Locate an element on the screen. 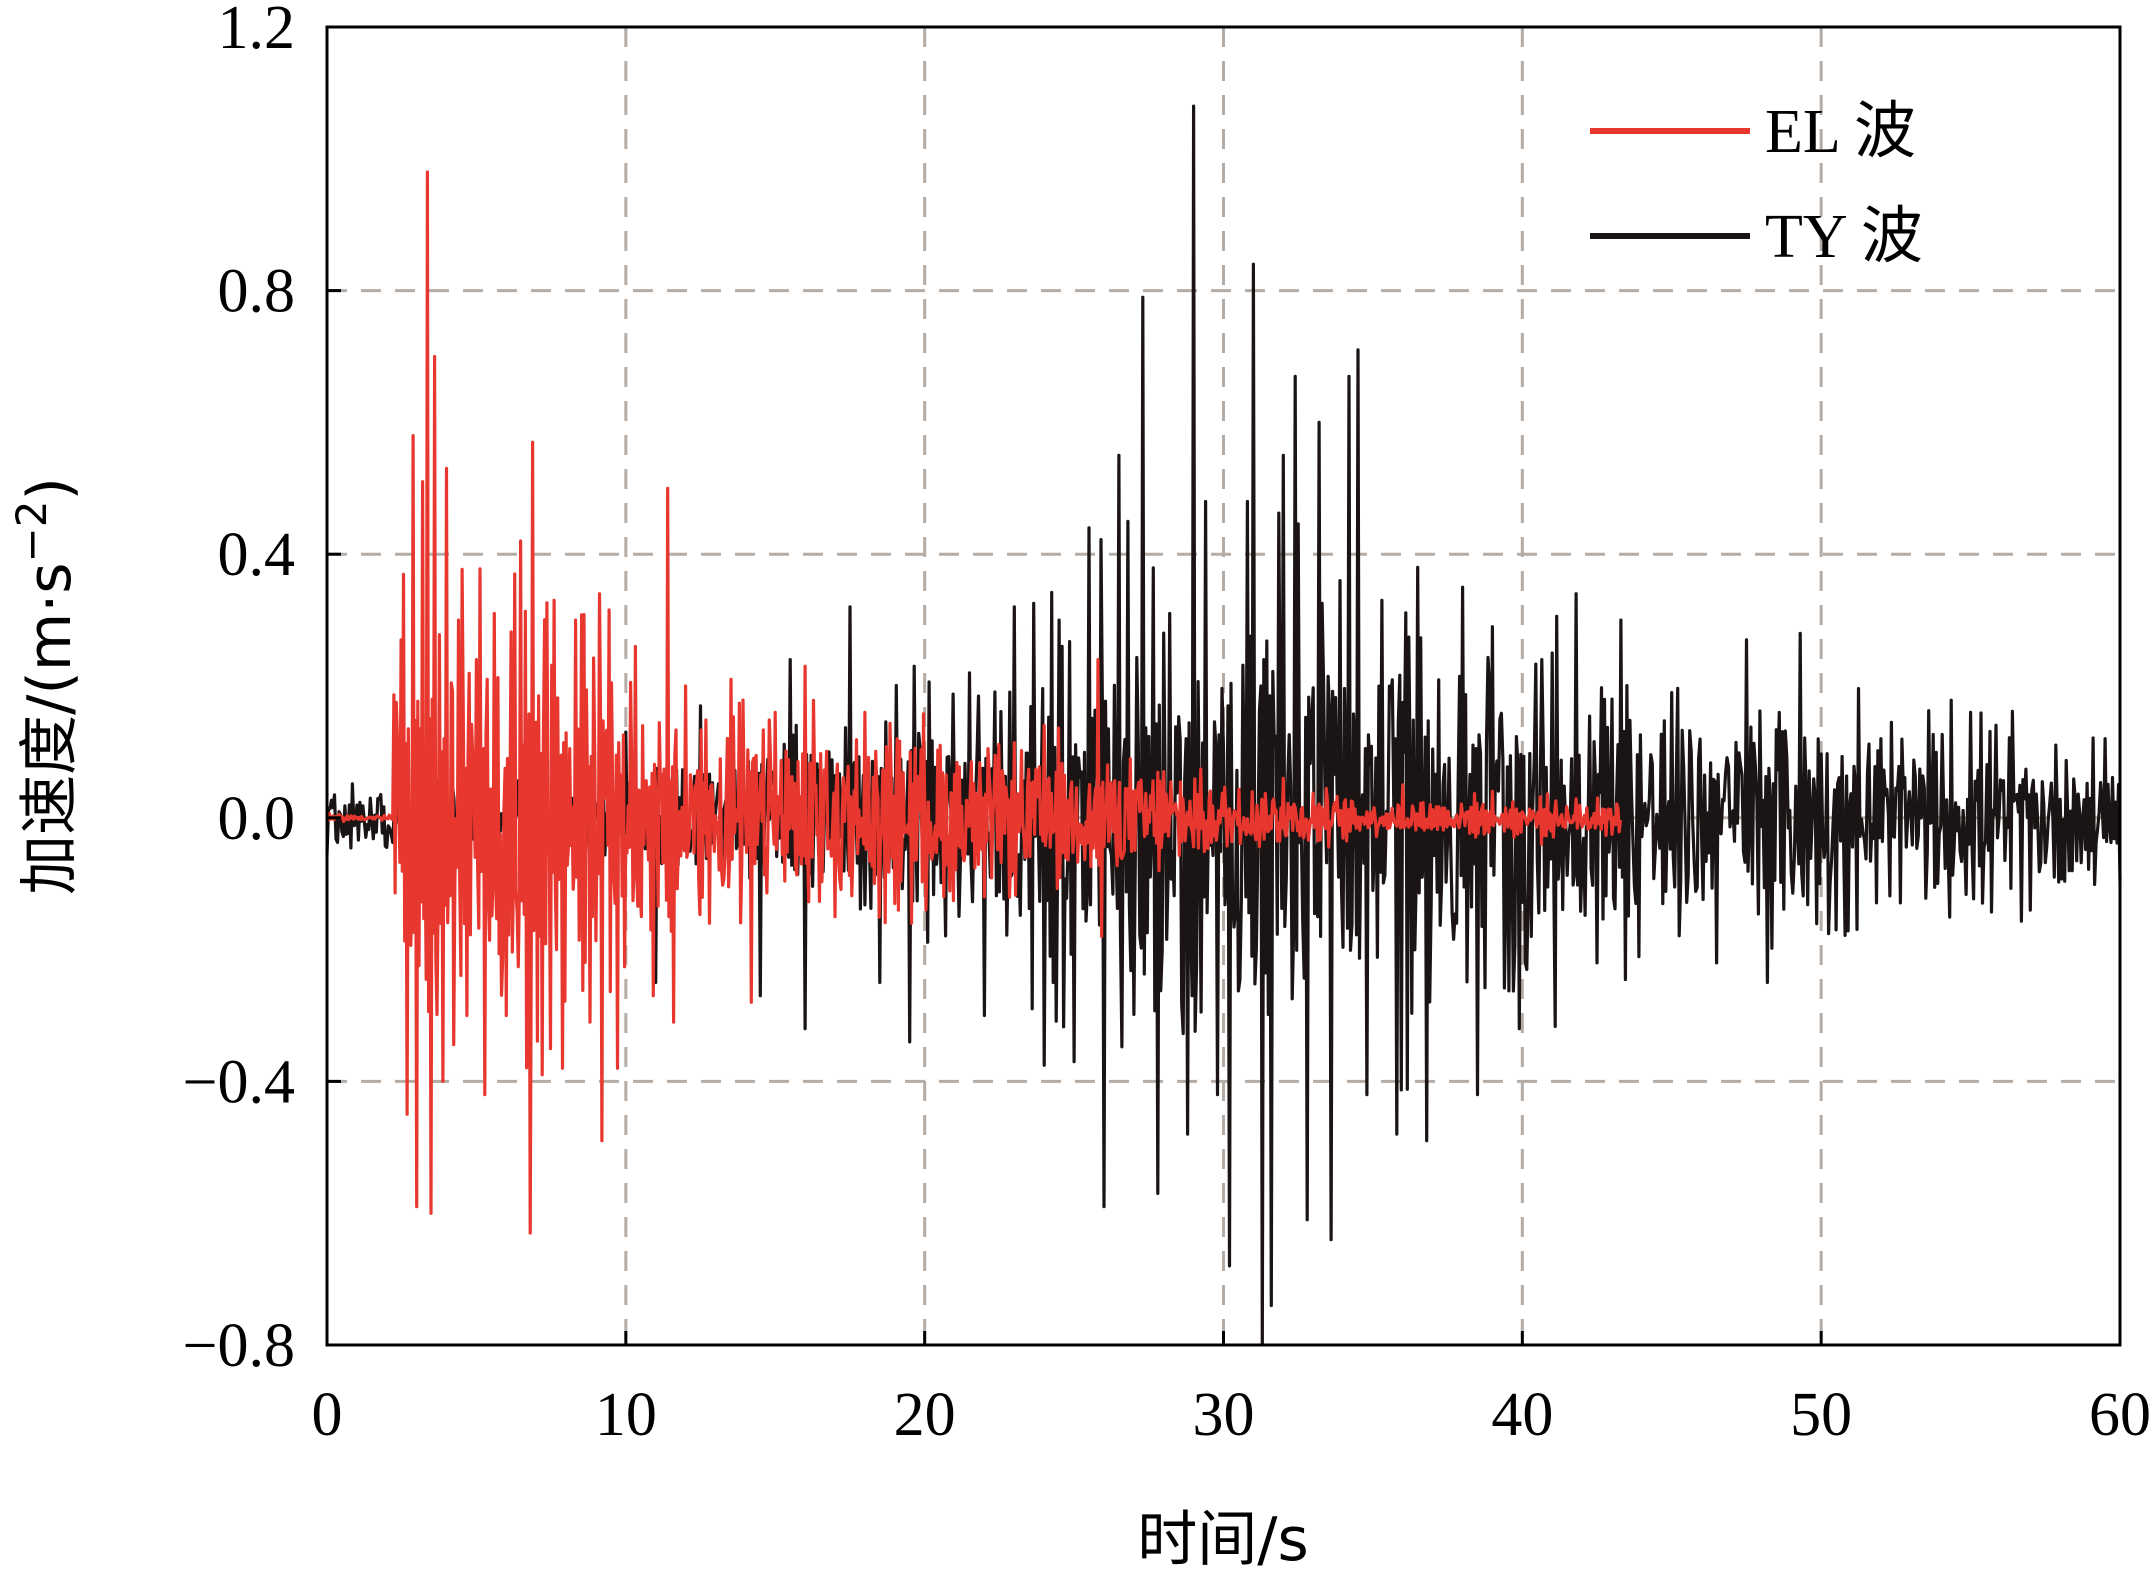 The height and width of the screenshot is (1575, 2156). y-tick-label: 1.2 is located at coordinates (257, 31).